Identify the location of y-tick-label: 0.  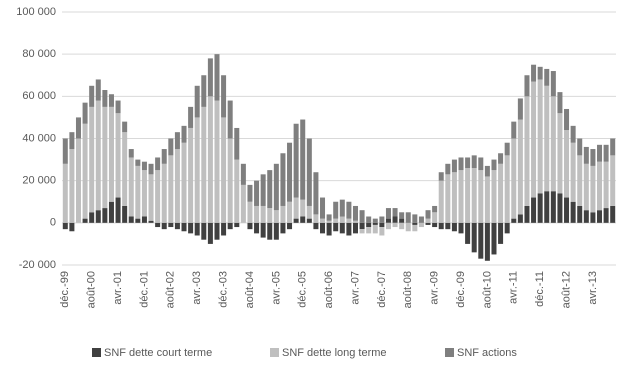
(53, 223).